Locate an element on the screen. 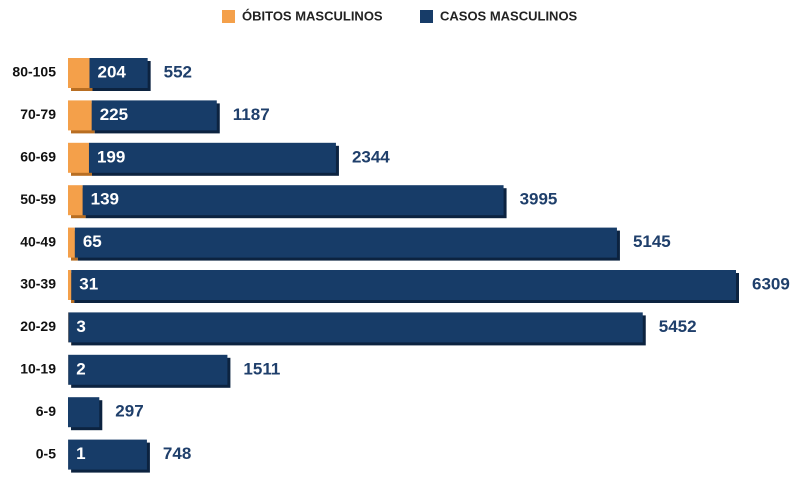 The width and height of the screenshot is (797, 482). value-label: 3 is located at coordinates (80, 326).